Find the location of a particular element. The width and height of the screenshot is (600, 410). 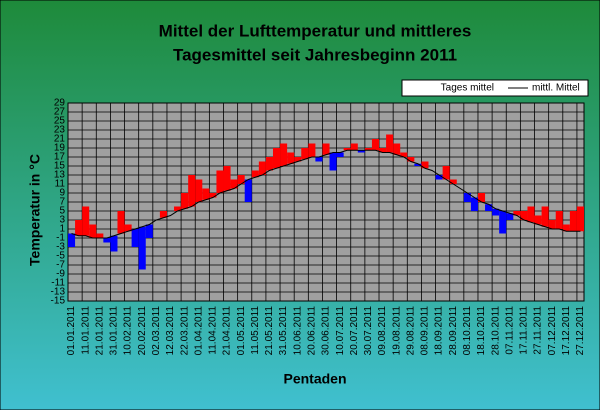

y-tick-label: 23 is located at coordinates (60, 130).